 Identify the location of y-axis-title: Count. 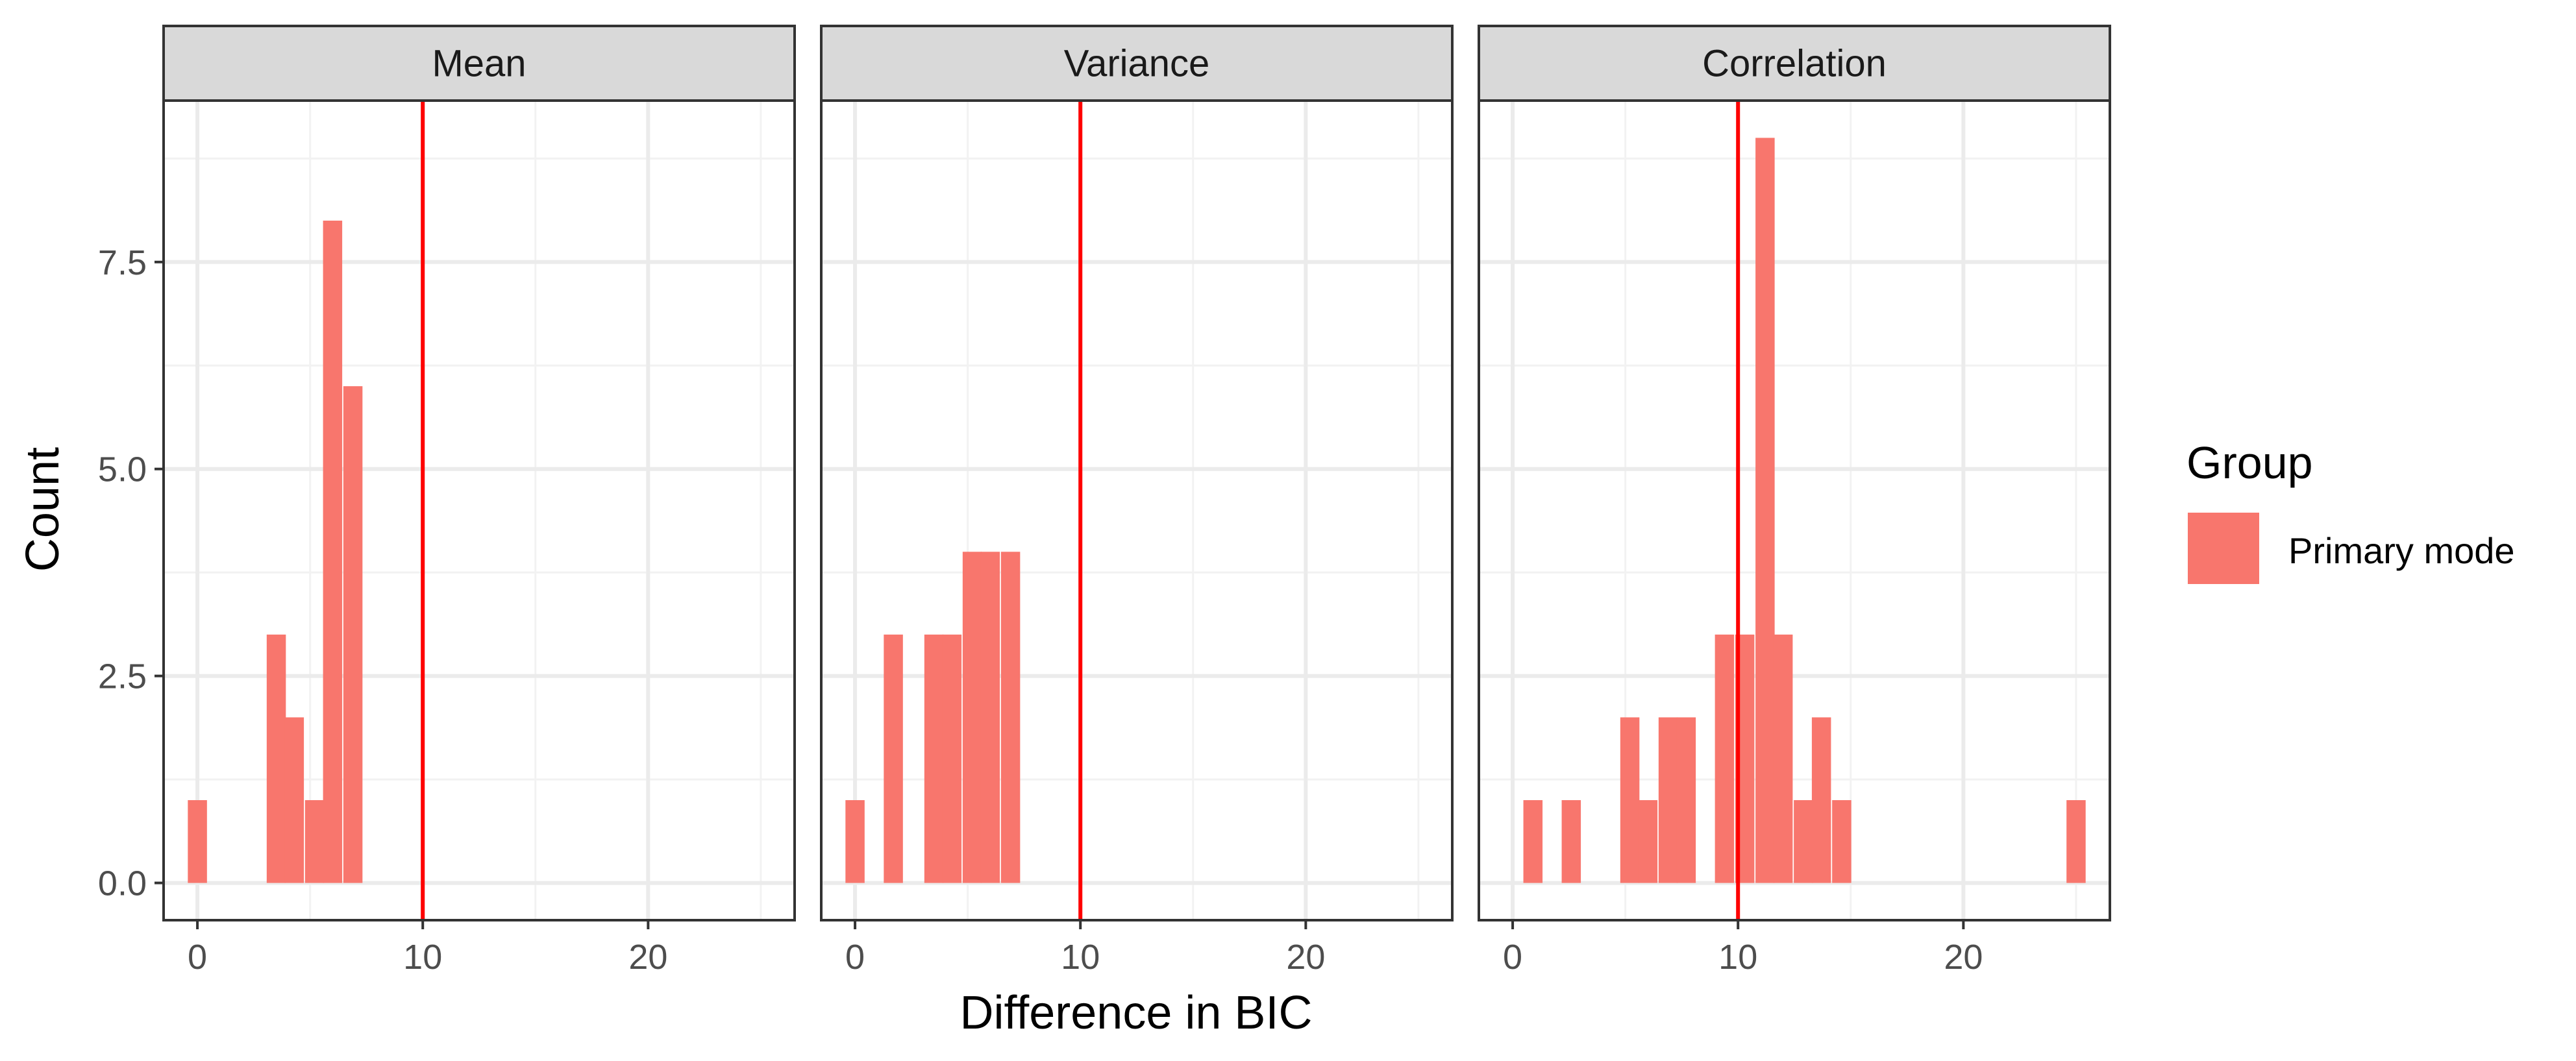
(43, 509).